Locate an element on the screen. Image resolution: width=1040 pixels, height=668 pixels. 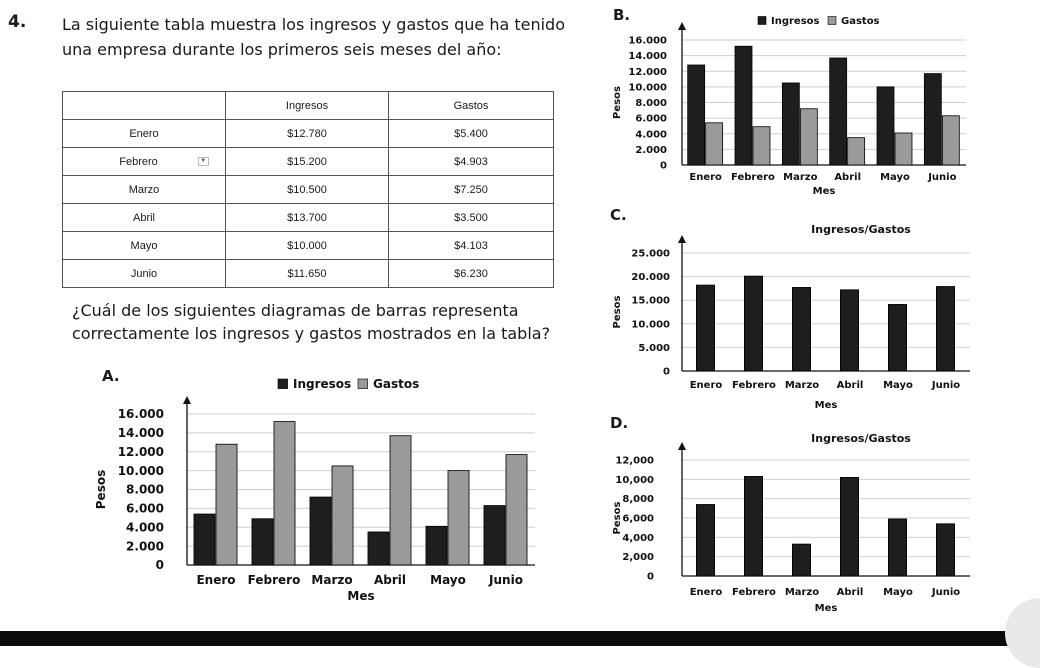
y-tick-label: 16.000 is located at coordinates (647, 41).